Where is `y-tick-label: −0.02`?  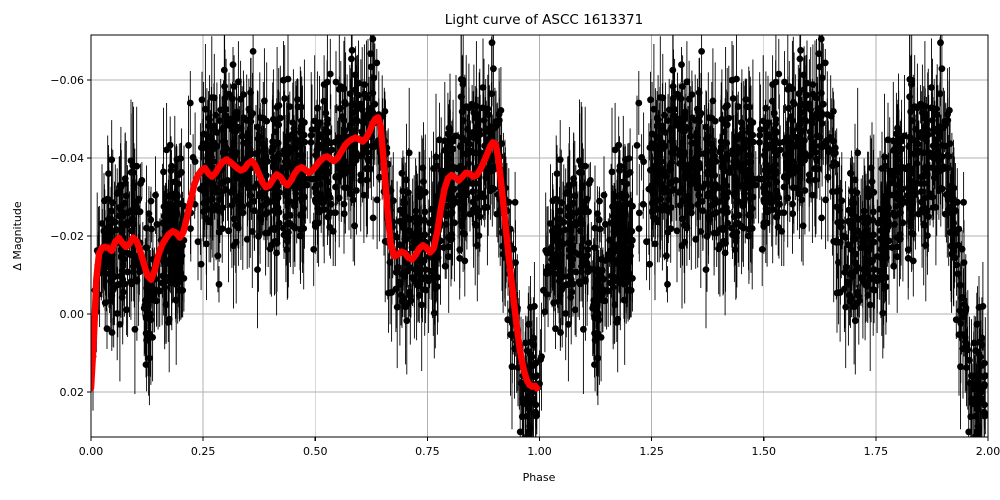
y-tick-label: −0.02 is located at coordinates (67, 236).